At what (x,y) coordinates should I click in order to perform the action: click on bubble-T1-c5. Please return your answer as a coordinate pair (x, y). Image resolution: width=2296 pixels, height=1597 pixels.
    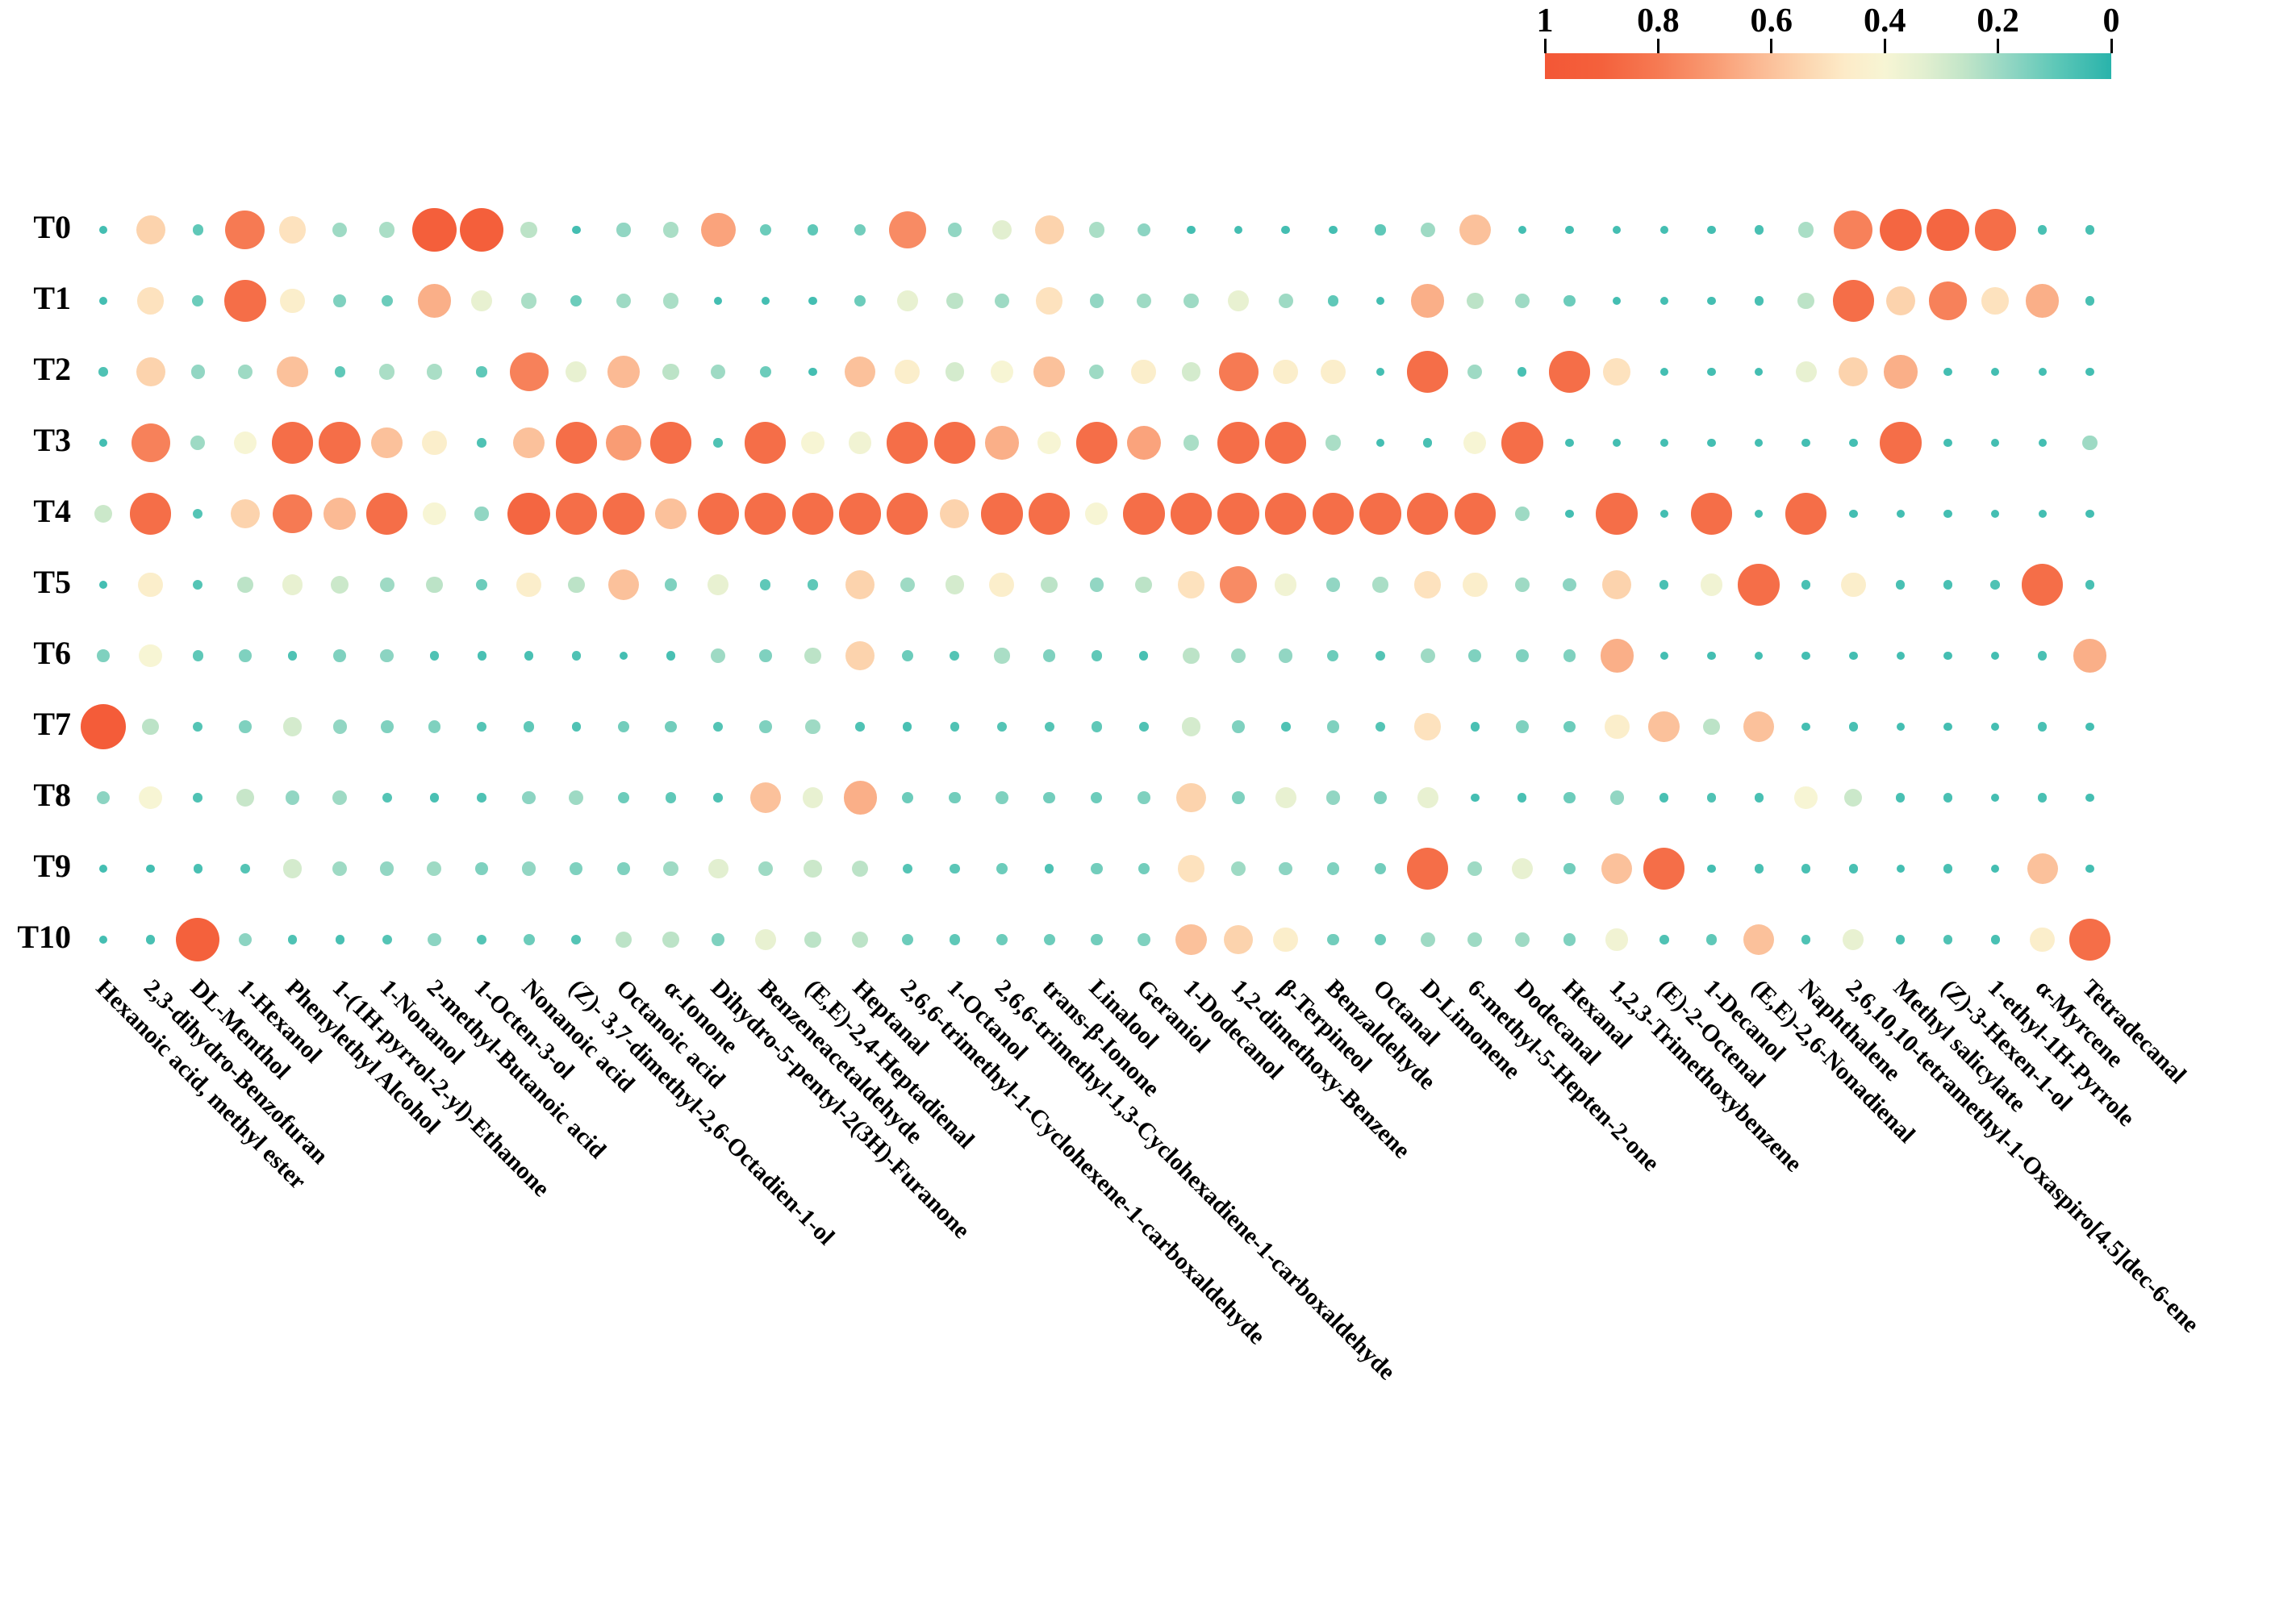
    Looking at the image, I should click on (292, 301).